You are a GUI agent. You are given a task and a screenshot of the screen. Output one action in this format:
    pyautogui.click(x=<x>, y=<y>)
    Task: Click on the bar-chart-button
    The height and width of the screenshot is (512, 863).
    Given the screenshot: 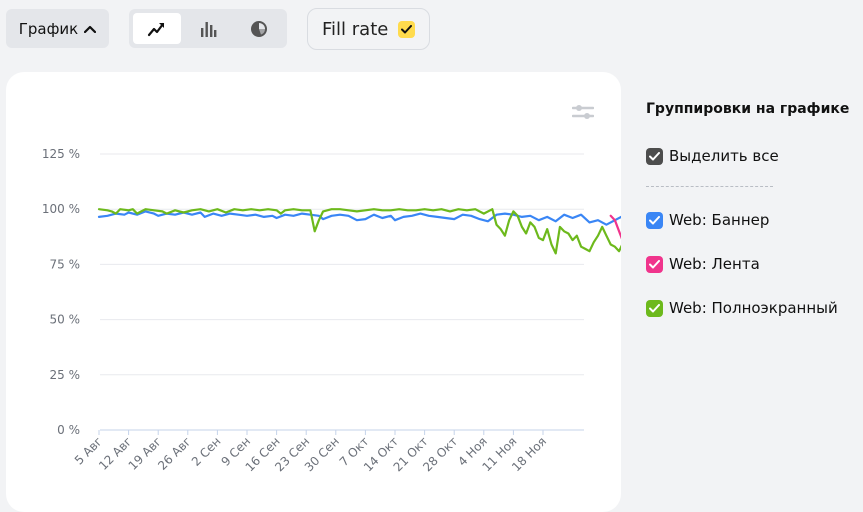 What is the action you would take?
    pyautogui.click(x=208, y=28)
    